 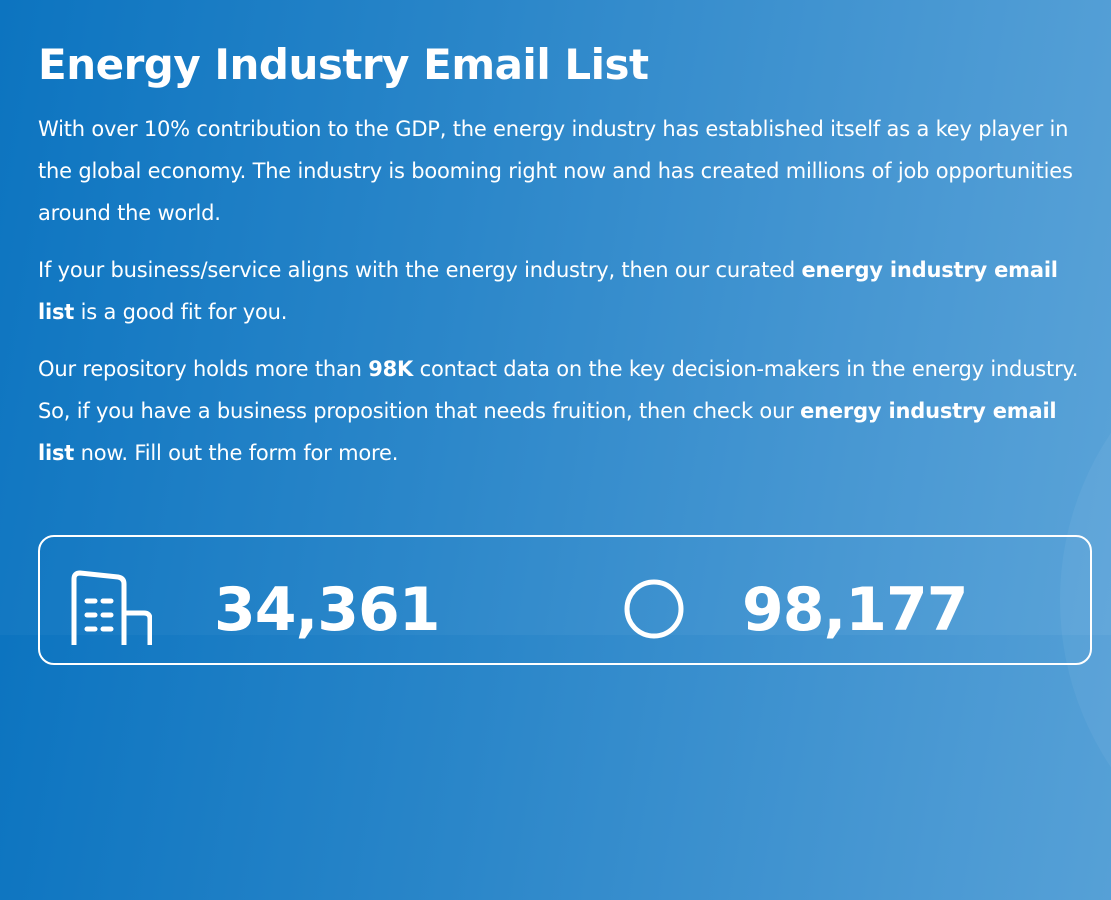 I want to click on text-segment: now. Fill out the form for more., so click(x=236, y=453).